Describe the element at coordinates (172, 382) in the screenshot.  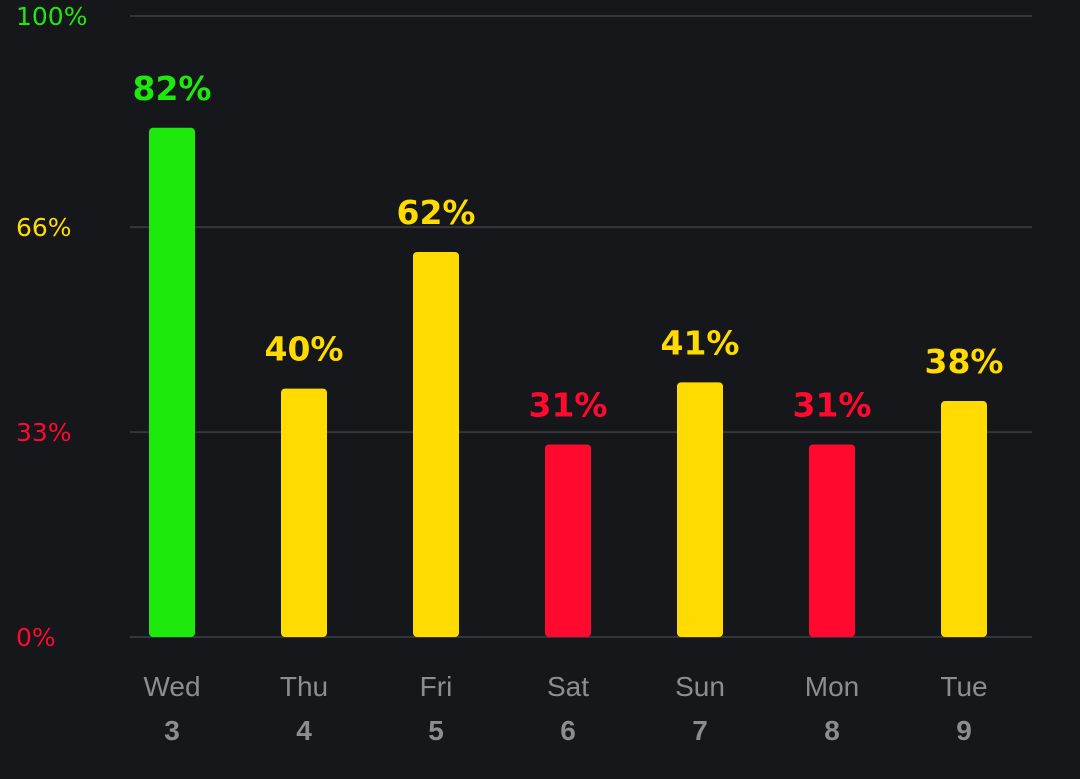
I see `bar-wed` at that location.